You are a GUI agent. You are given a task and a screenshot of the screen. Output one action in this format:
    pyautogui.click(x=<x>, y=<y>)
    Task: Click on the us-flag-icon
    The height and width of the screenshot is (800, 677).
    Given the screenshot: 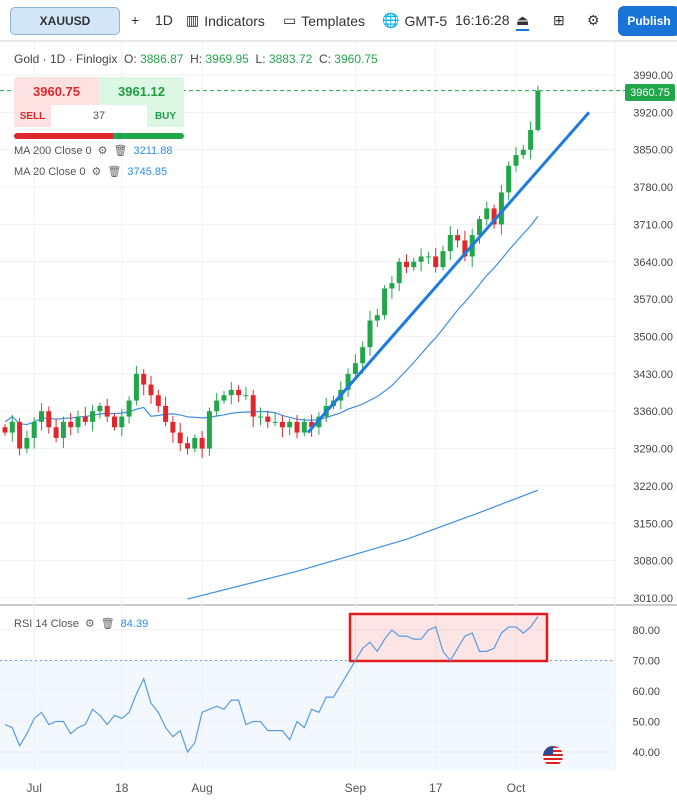 What is the action you would take?
    pyautogui.click(x=553, y=756)
    